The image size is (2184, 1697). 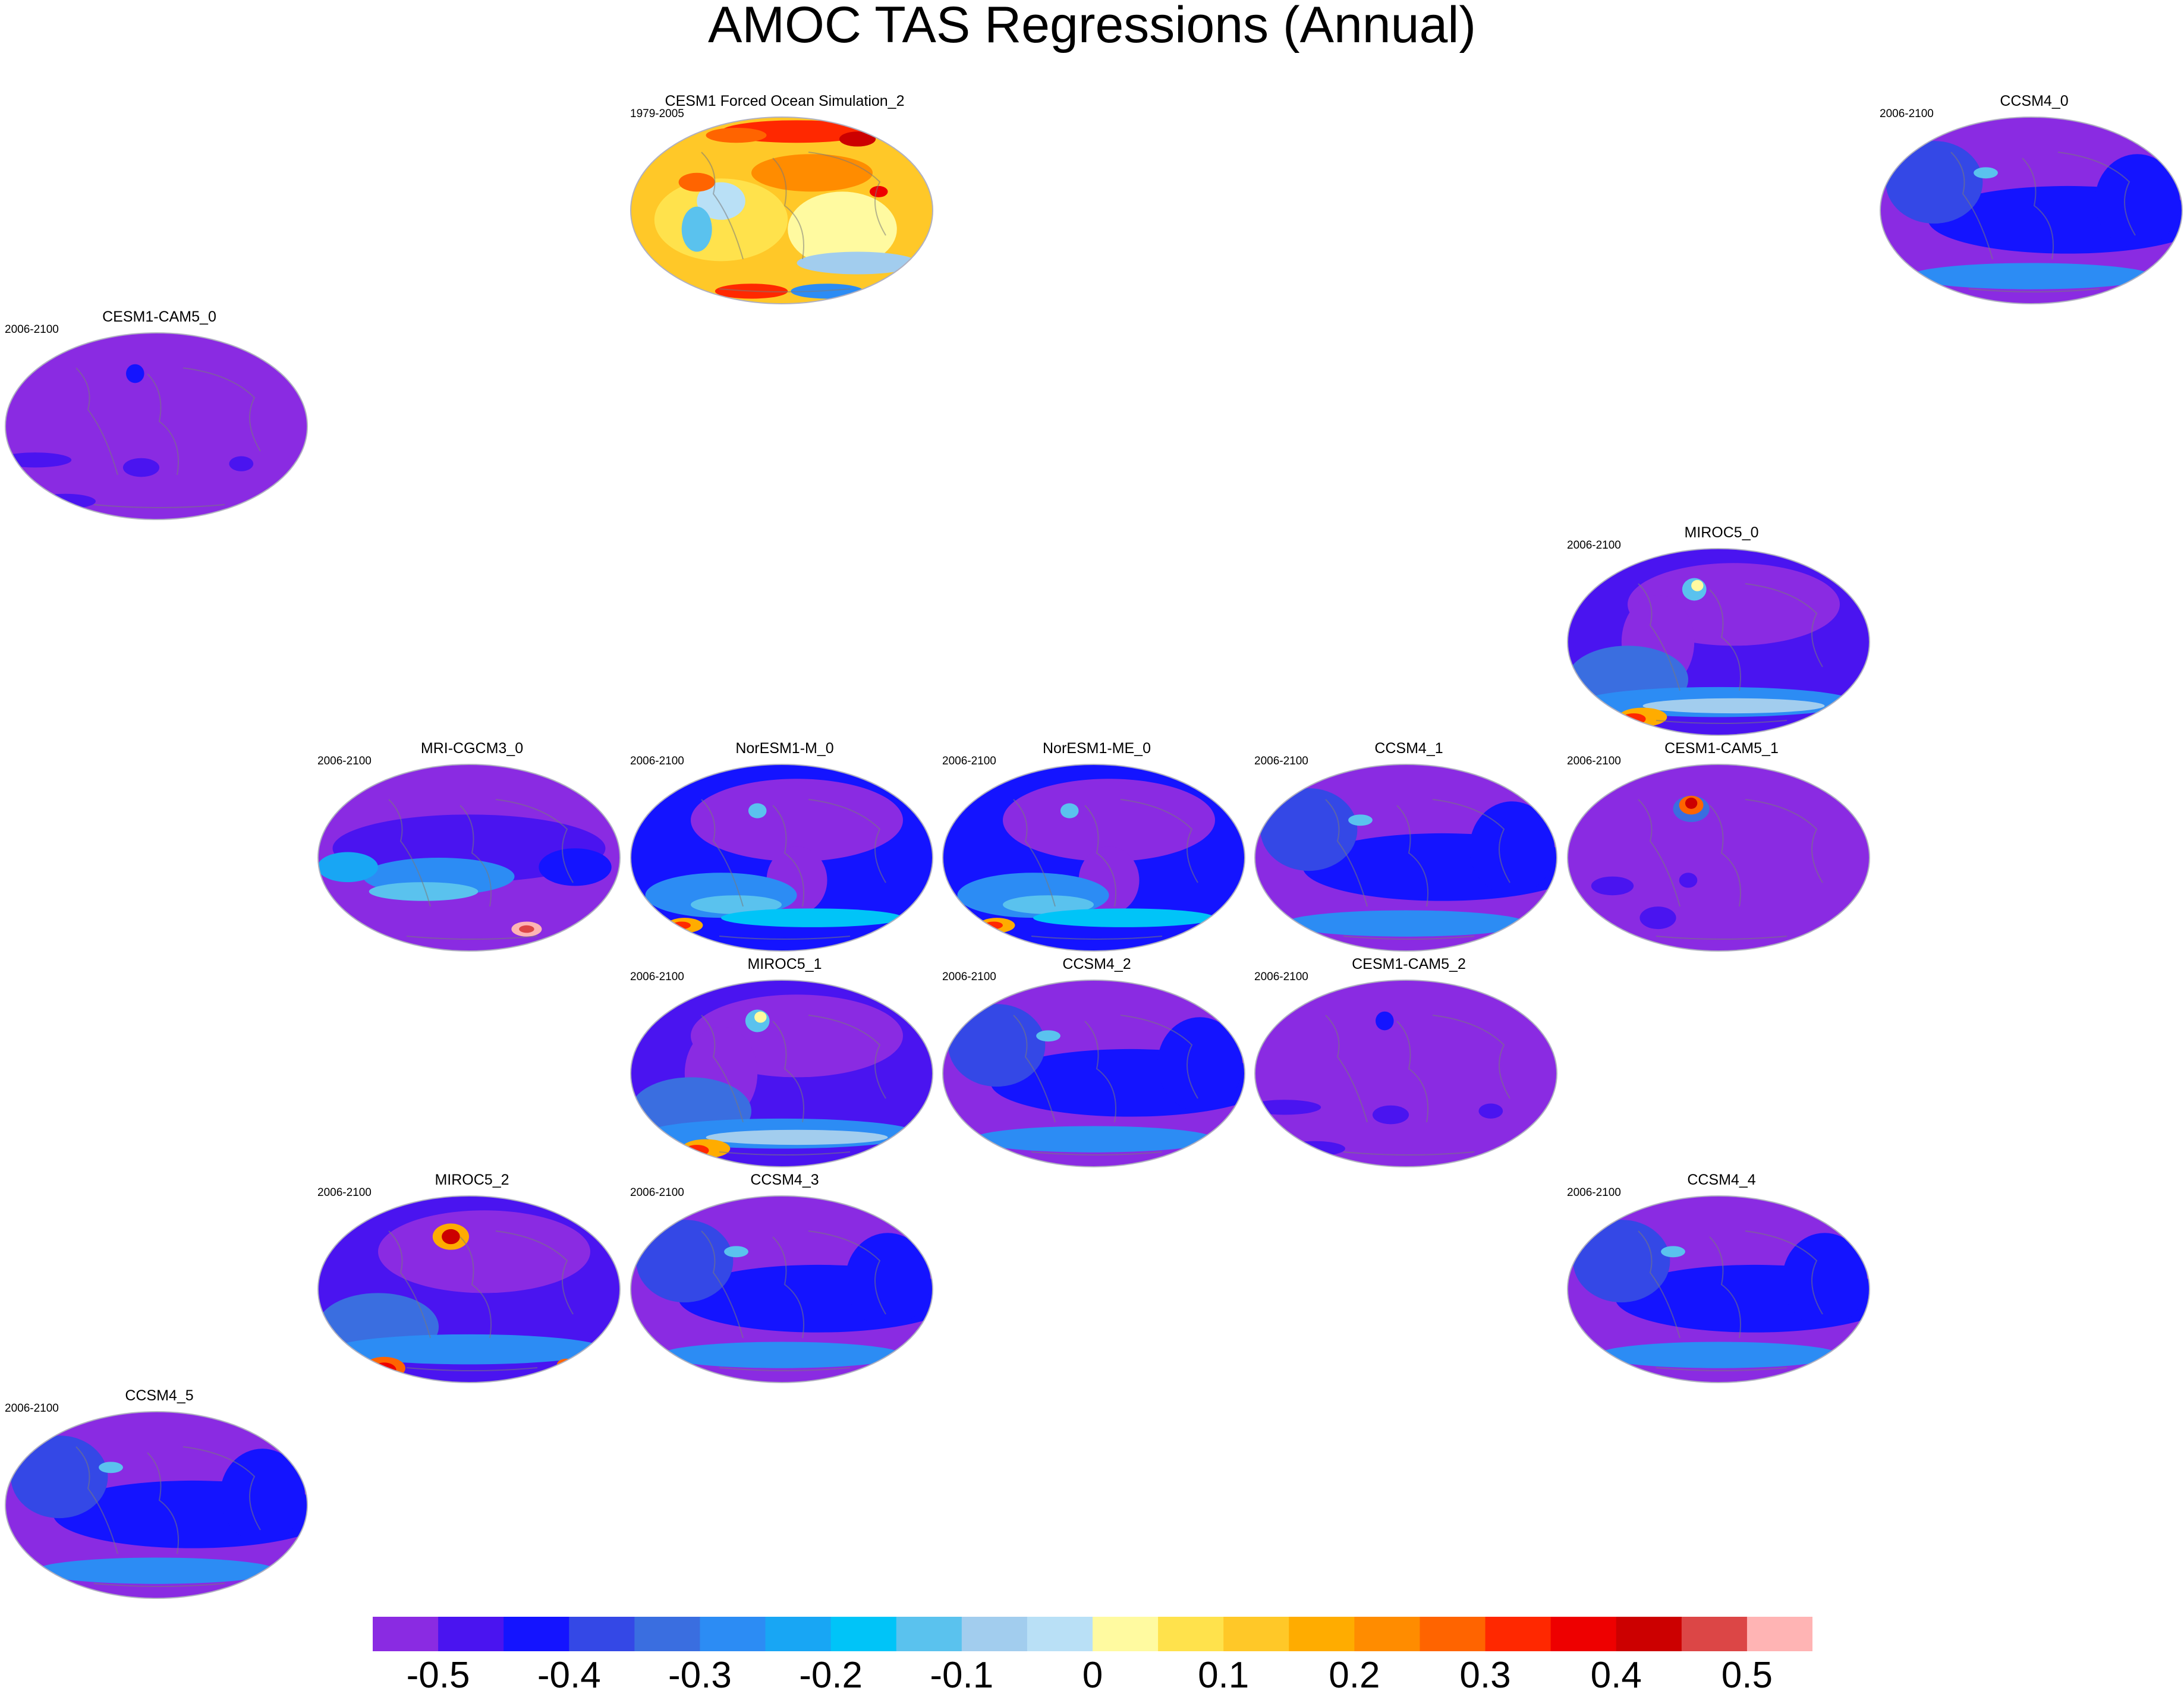 I want to click on panel-title: CESM1 Forced Ocean Simulation_2, so click(x=785, y=101).